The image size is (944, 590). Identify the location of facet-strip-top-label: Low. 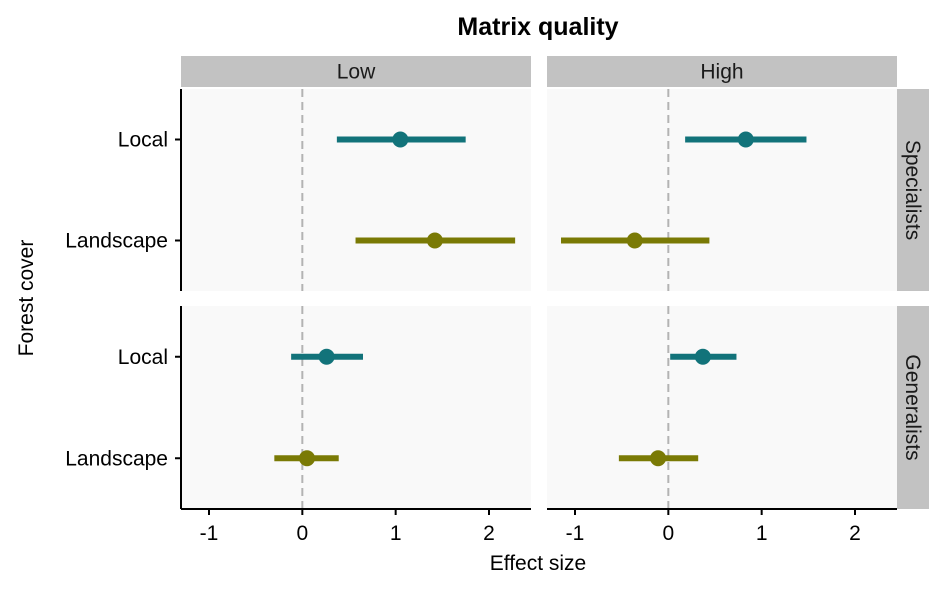
(356, 72).